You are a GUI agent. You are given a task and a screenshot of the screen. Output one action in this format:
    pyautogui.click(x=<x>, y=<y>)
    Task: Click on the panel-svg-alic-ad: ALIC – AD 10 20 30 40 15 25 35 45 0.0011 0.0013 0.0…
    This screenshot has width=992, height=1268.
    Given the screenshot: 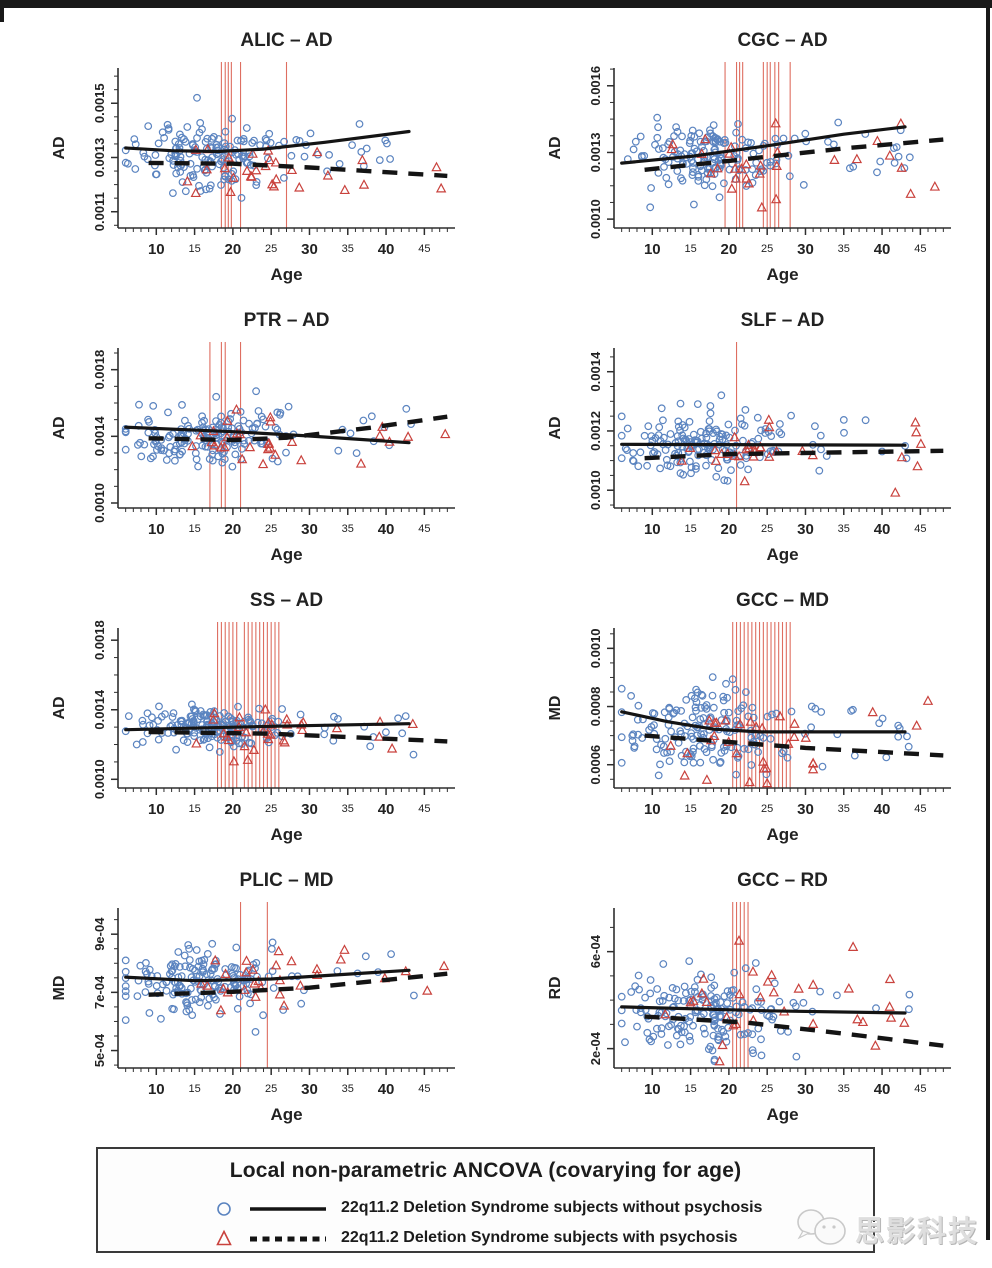 What is the action you would take?
    pyautogui.click(x=253, y=157)
    